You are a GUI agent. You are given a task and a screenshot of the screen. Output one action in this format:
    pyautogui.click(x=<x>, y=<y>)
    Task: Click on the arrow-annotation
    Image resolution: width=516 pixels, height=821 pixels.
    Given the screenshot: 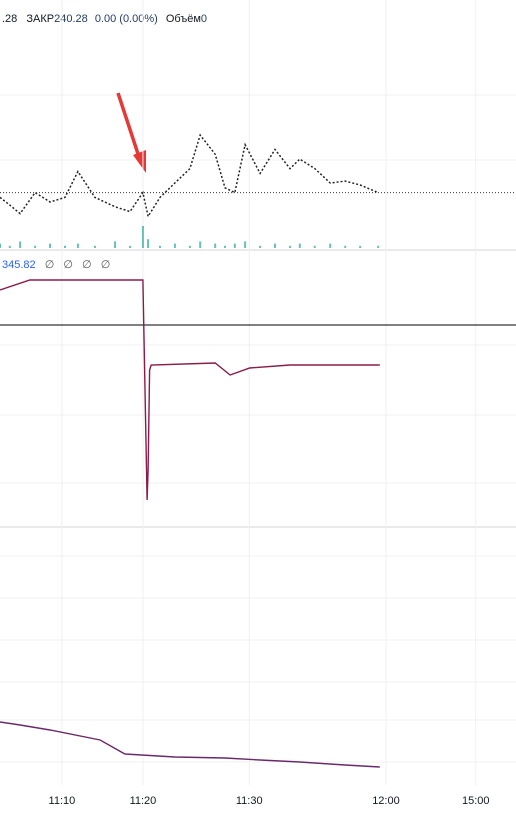 What is the action you would take?
    pyautogui.click(x=131, y=132)
    